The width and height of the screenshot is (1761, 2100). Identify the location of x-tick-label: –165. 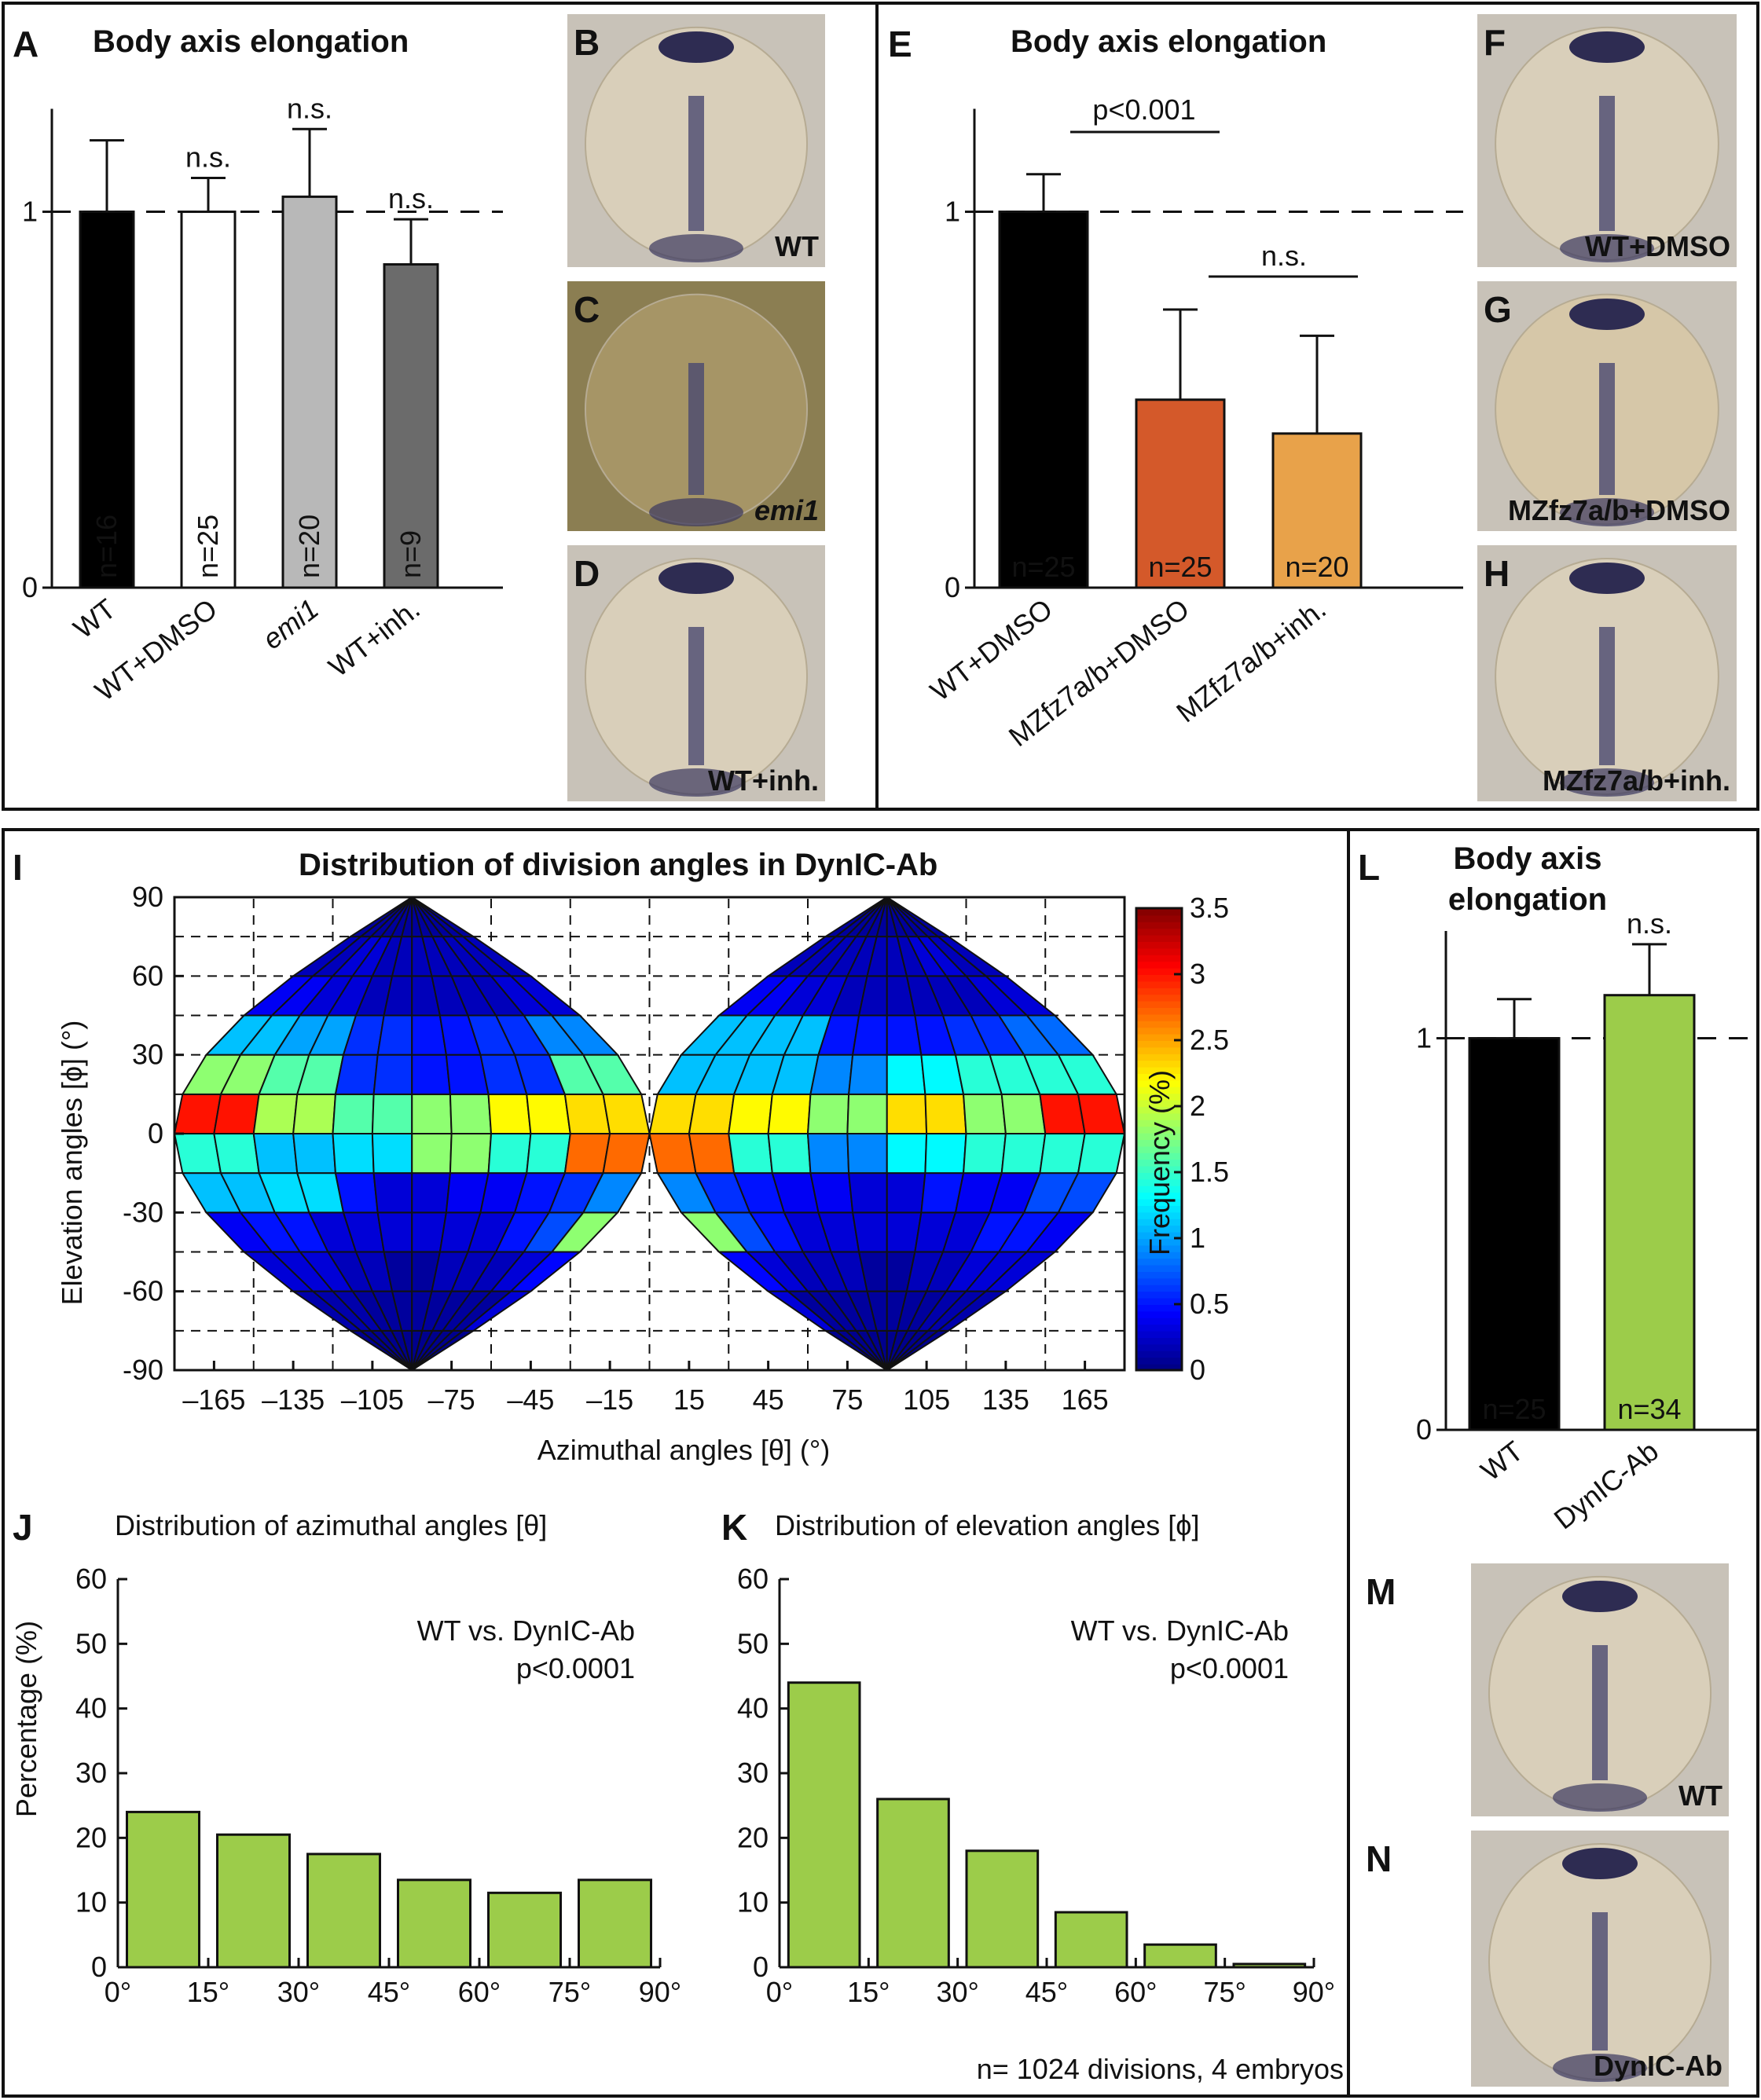
(213, 1400).